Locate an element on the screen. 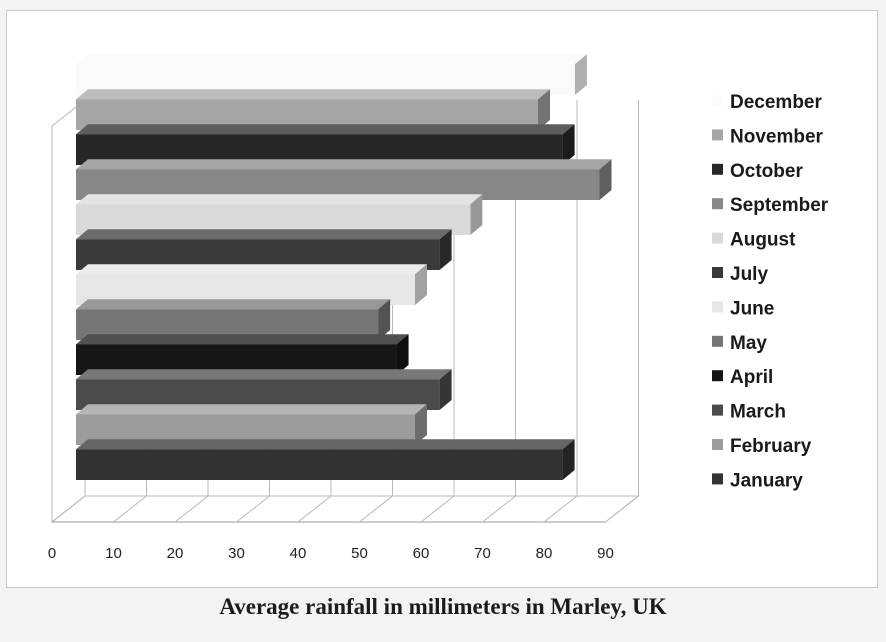 Image resolution: width=886 pixels, height=642 pixels. legend-swatch-january is located at coordinates (717, 479).